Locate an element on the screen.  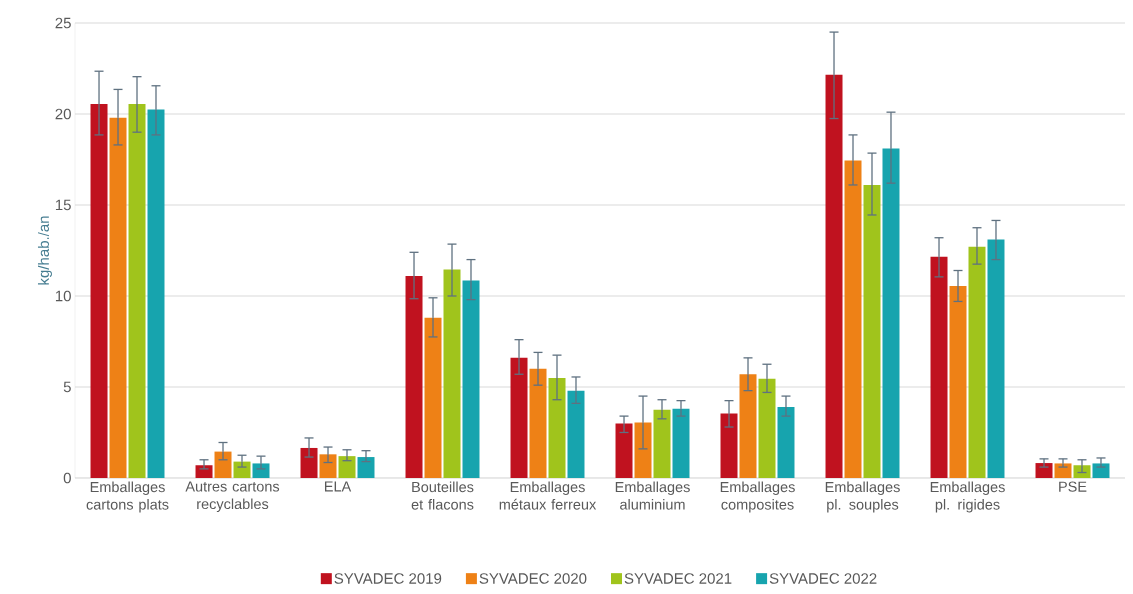
y-tick-label: 15 is located at coordinates (63, 205).